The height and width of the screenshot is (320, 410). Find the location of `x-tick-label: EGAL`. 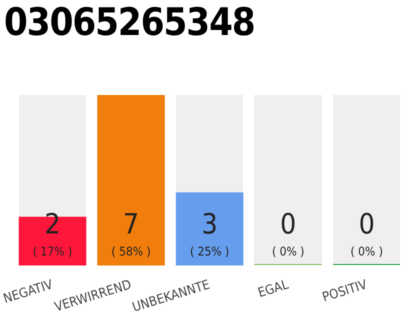

x-tick-label: EGAL is located at coordinates (273, 289).